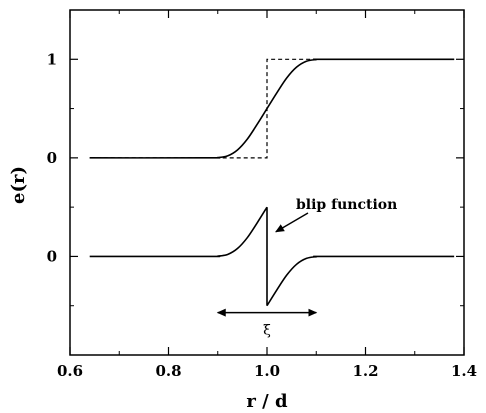 Image resolution: width=486 pixels, height=413 pixels. Describe the element at coordinates (52, 59) in the screenshot. I see `y-tick-label: 1` at that location.